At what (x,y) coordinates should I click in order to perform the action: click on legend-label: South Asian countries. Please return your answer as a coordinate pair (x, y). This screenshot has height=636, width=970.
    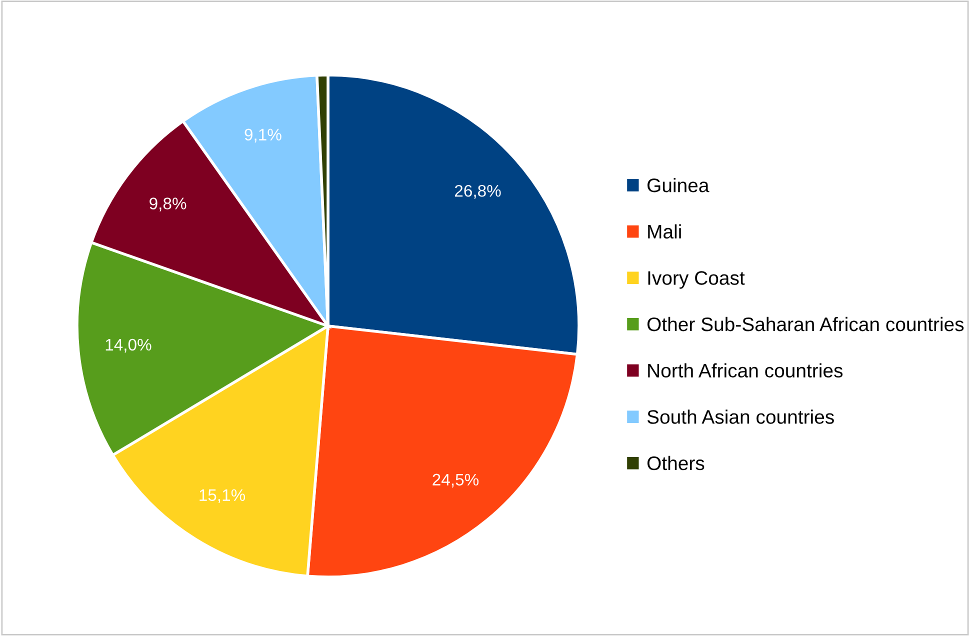
    Looking at the image, I should click on (740, 417).